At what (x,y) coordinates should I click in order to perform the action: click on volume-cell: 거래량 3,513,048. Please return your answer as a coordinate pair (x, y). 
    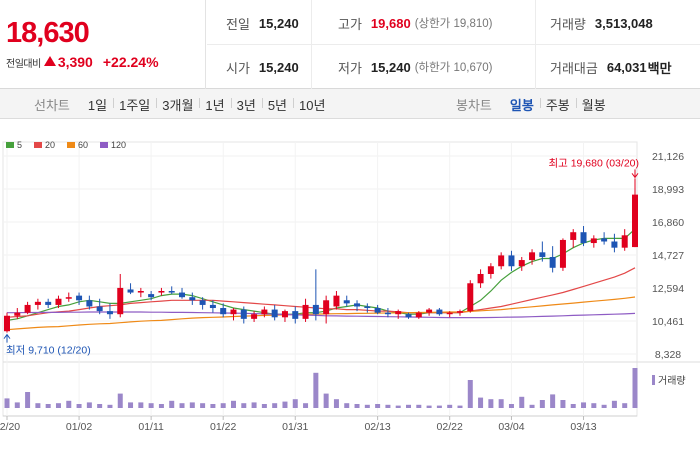
    Looking at the image, I should click on (601, 23).